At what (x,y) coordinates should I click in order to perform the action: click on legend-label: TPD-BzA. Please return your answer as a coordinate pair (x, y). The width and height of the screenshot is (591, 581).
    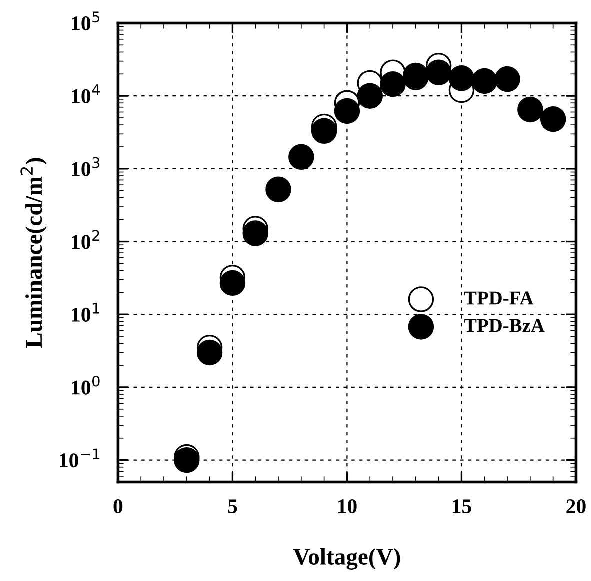
    Looking at the image, I should click on (504, 325).